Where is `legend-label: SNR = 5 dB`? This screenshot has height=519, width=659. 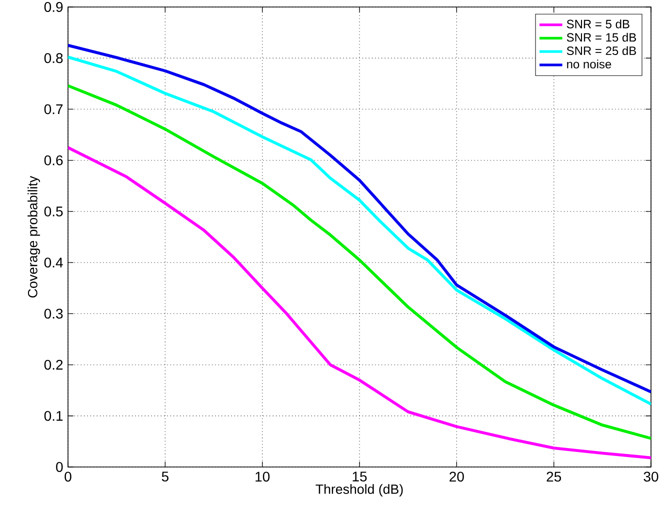 legend-label: SNR = 5 dB is located at coordinates (598, 23).